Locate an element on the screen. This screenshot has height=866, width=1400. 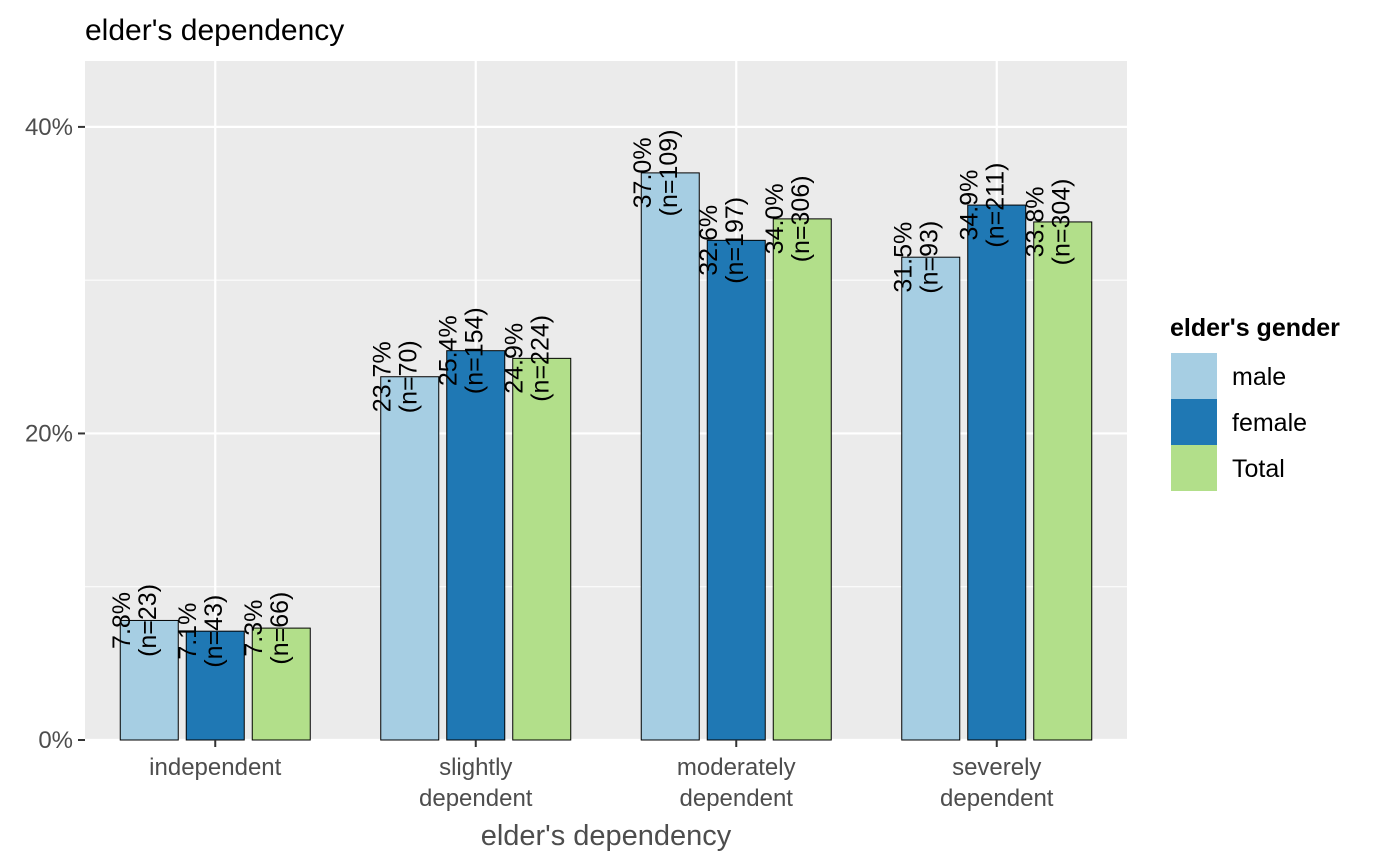
percent-label: 7.3% is located at coordinates (254, 628).